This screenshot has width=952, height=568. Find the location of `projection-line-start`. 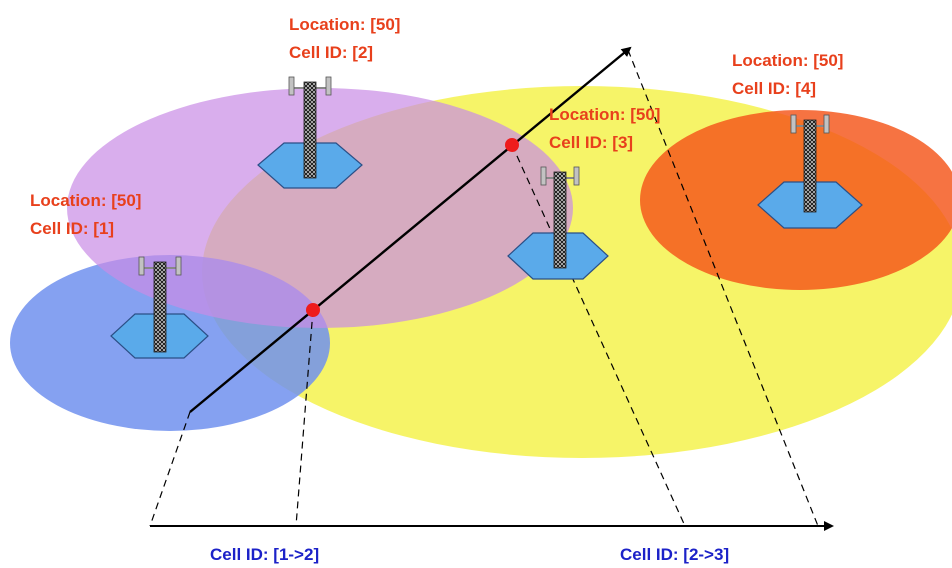

projection-line-start is located at coordinates (170, 469).